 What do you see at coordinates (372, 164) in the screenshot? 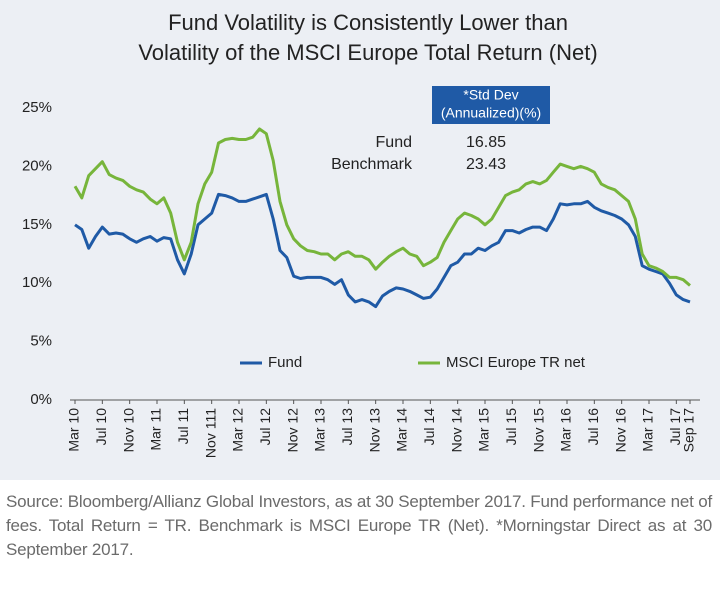
I see `stats-label: Benchmark` at bounding box center [372, 164].